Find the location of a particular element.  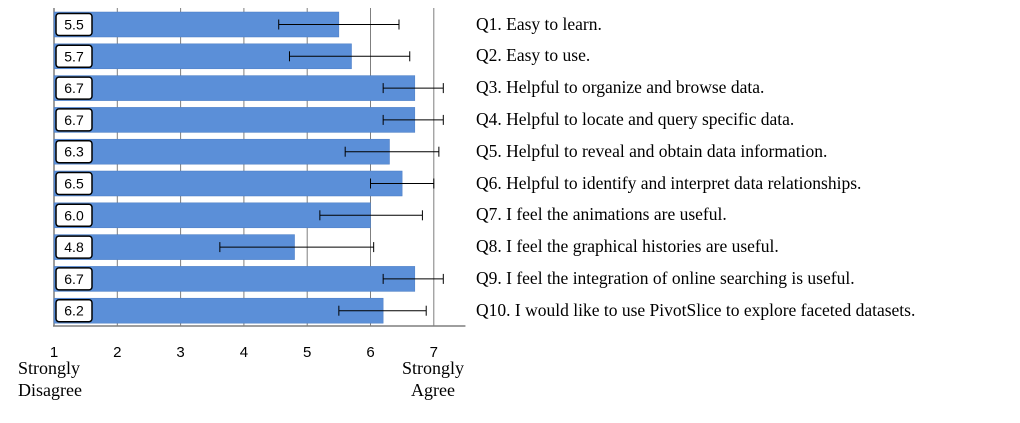

value-labels: 5.5 5.7 6.7 6.7 6.3 6.5 6.0 4.8 6.7 6.2 is located at coordinates (74, 167).